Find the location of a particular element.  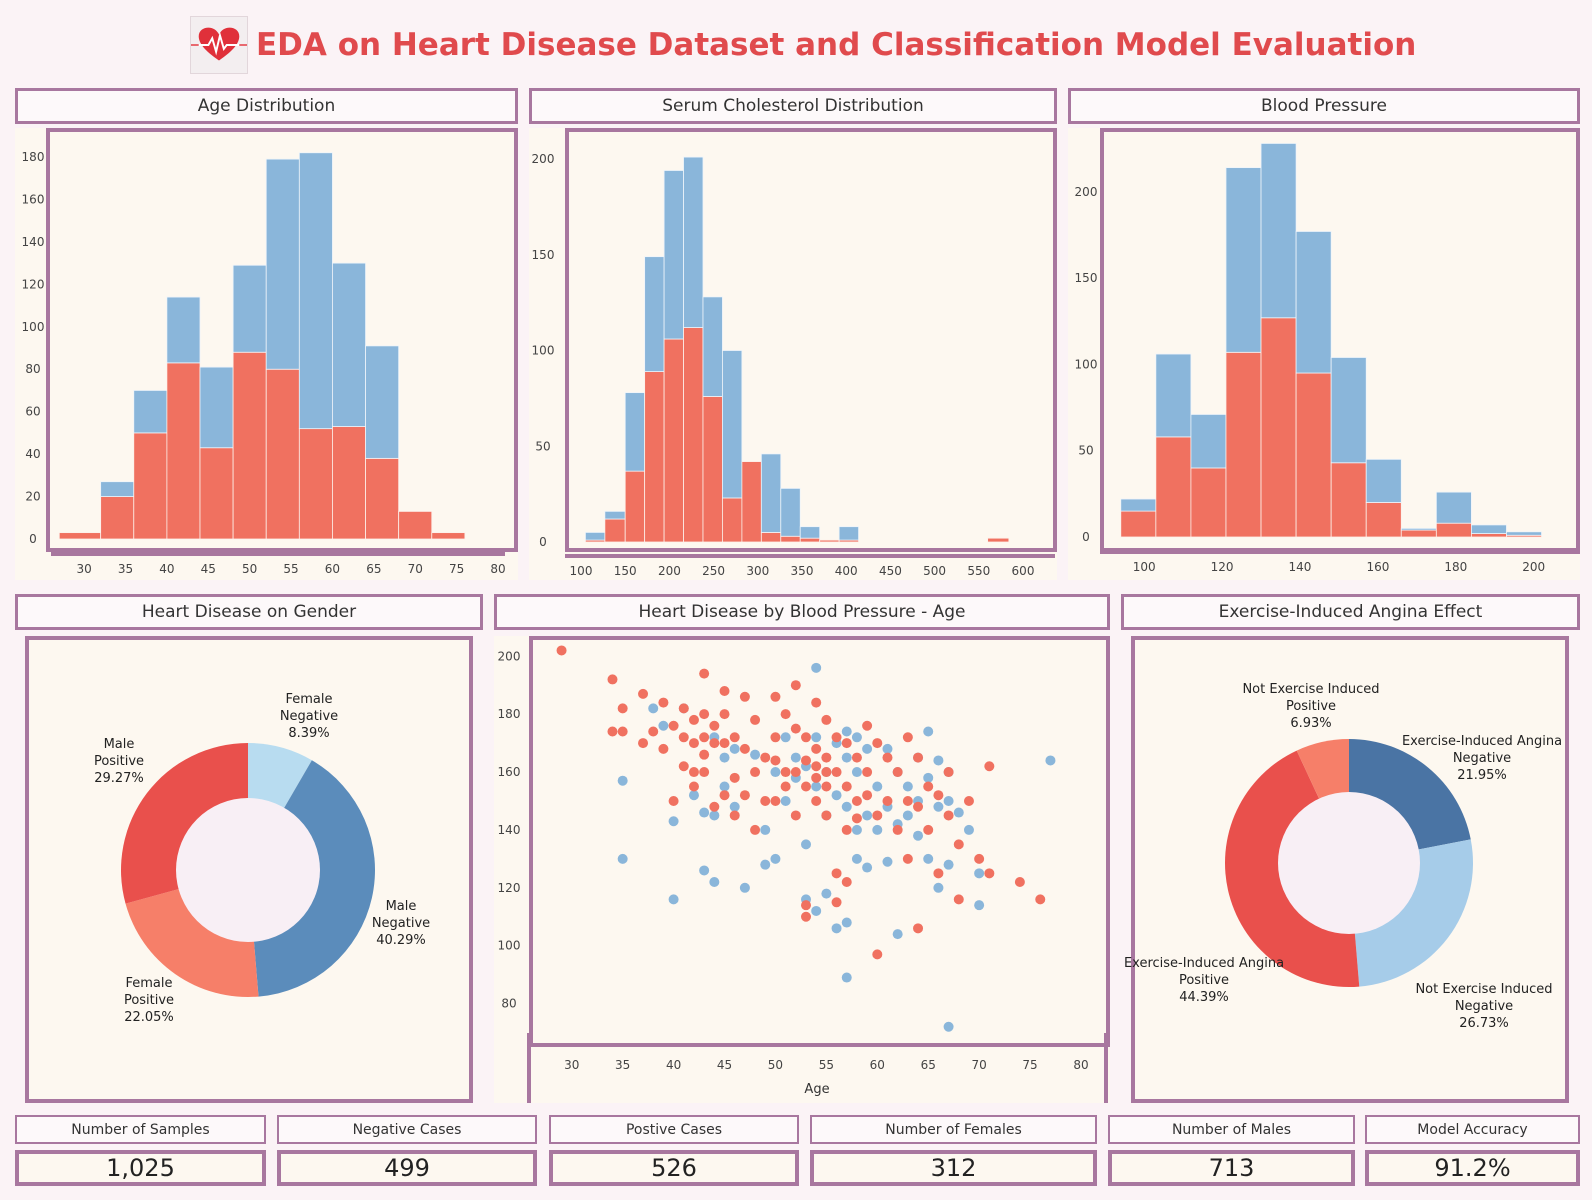

kpi-males-value: 713 is located at coordinates (1231, 1168).